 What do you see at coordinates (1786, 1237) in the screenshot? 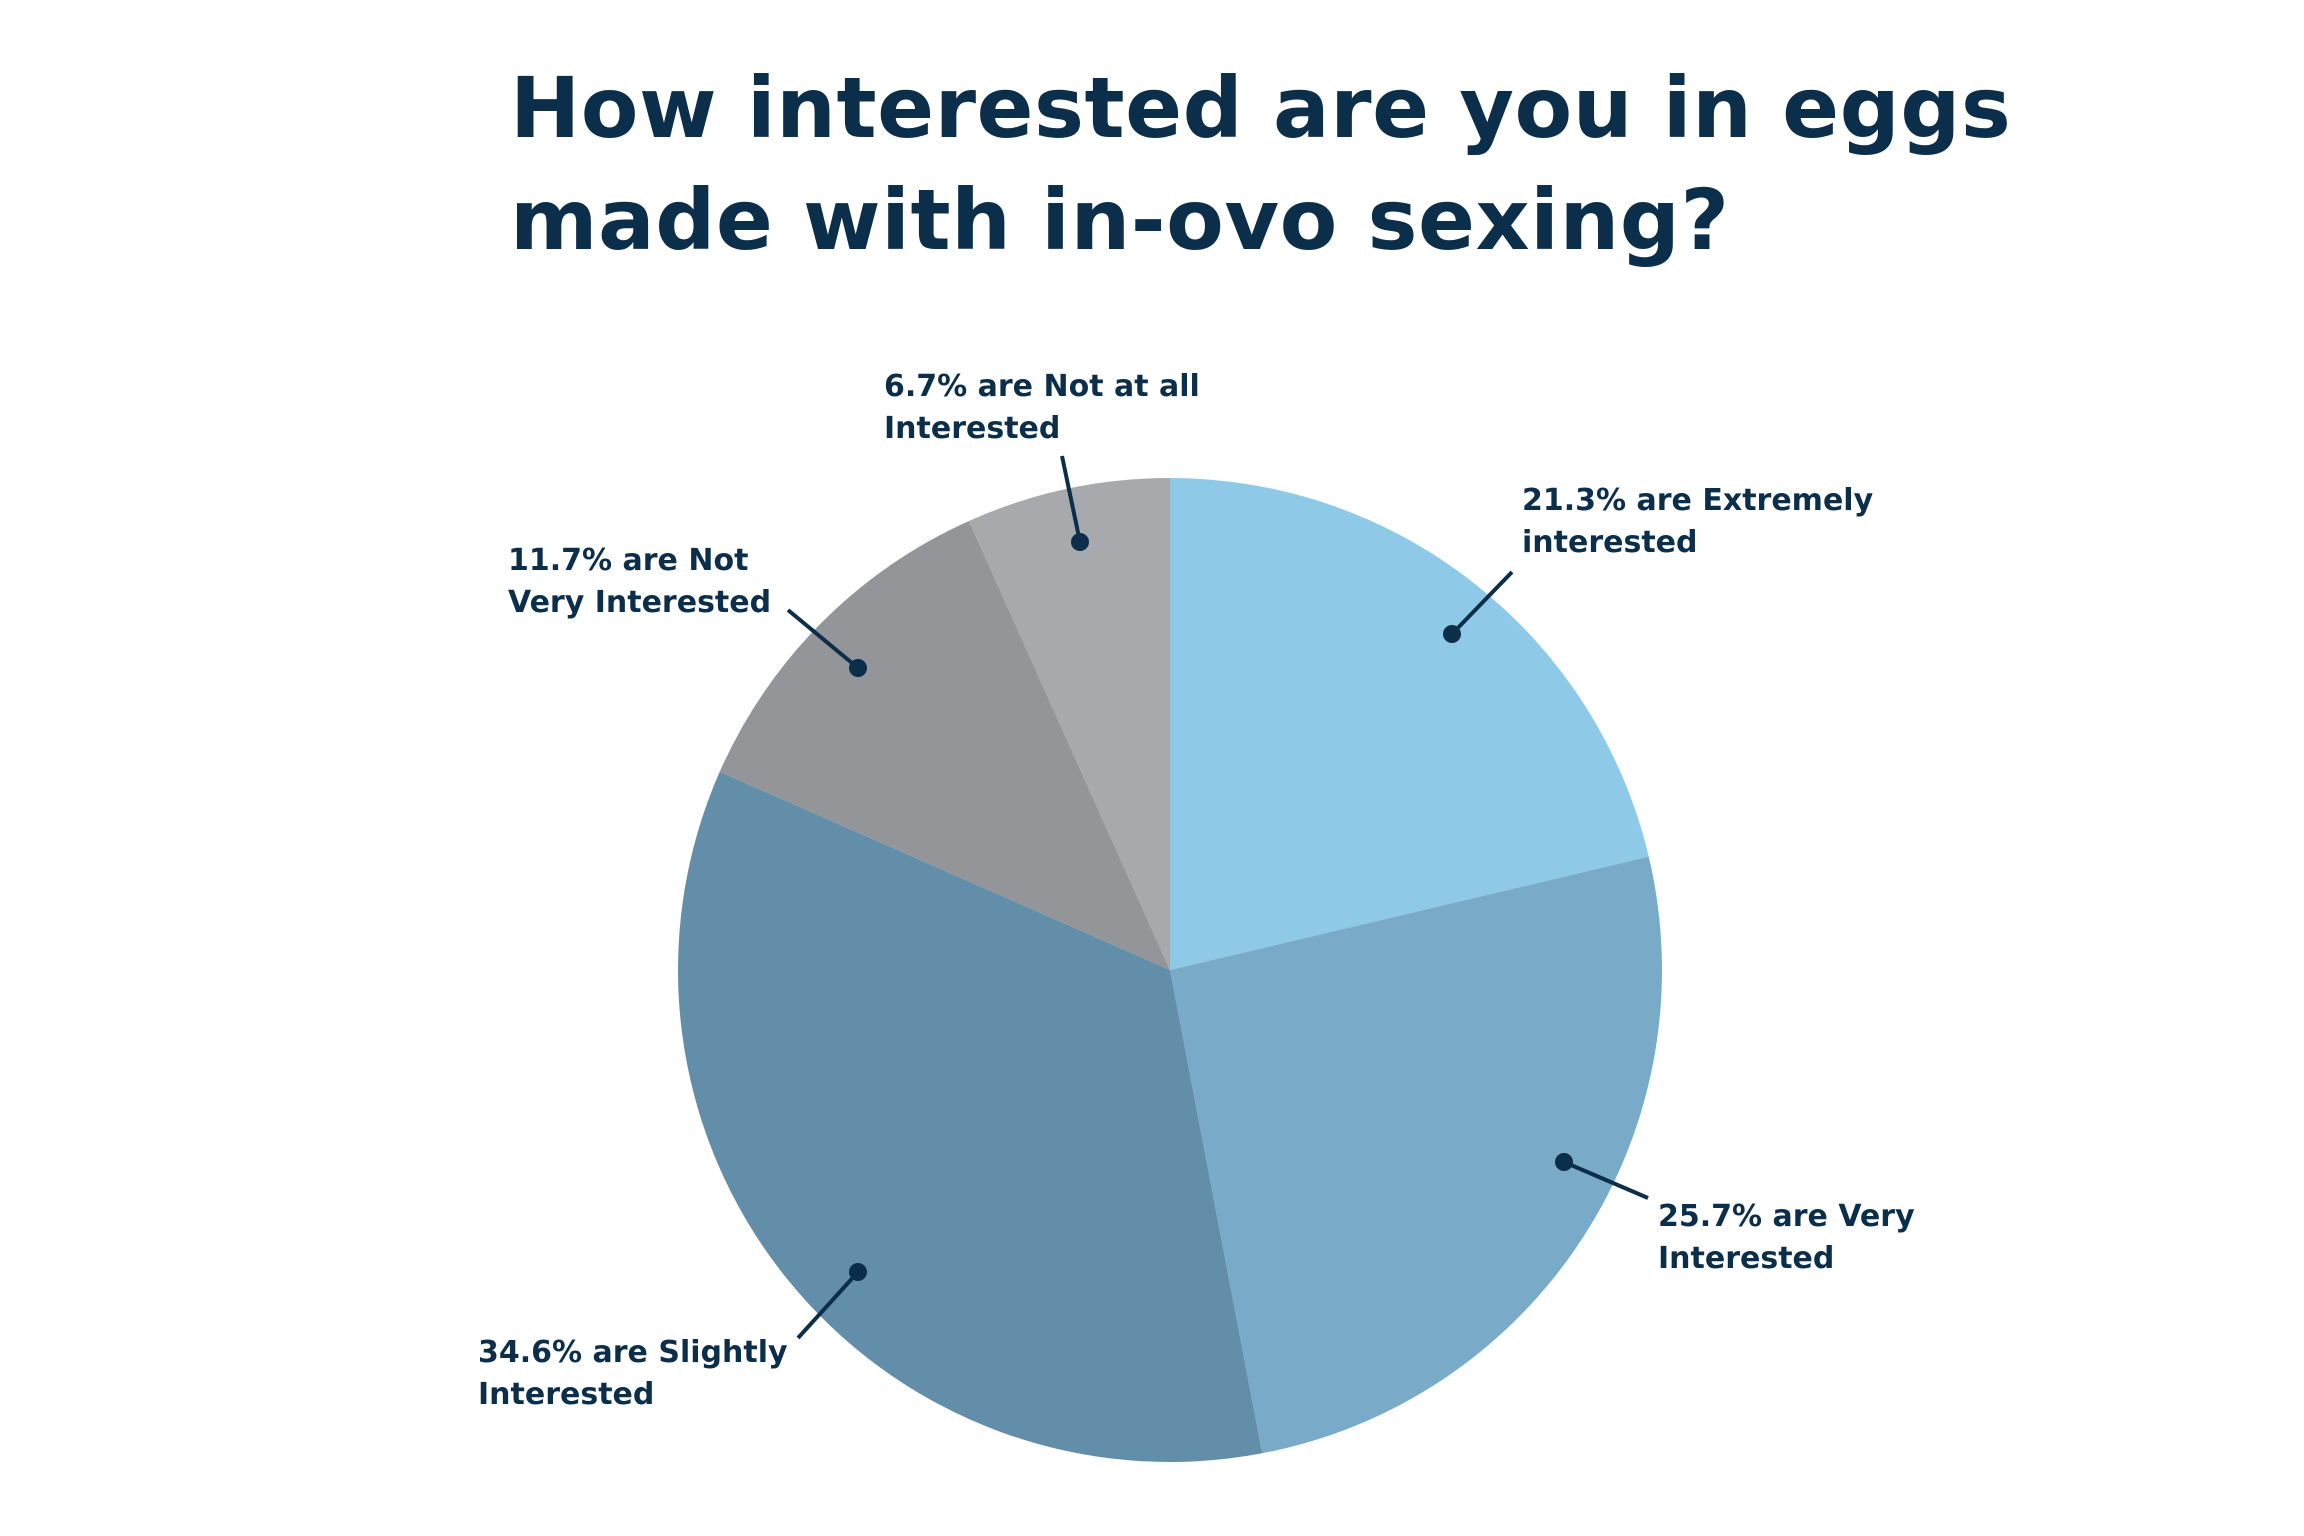
I see `slice-label-1: 25.7% are Very Interested` at bounding box center [1786, 1237].